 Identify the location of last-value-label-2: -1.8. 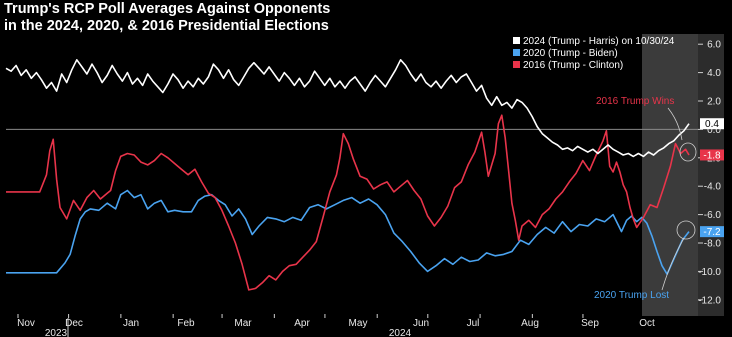
(712, 155).